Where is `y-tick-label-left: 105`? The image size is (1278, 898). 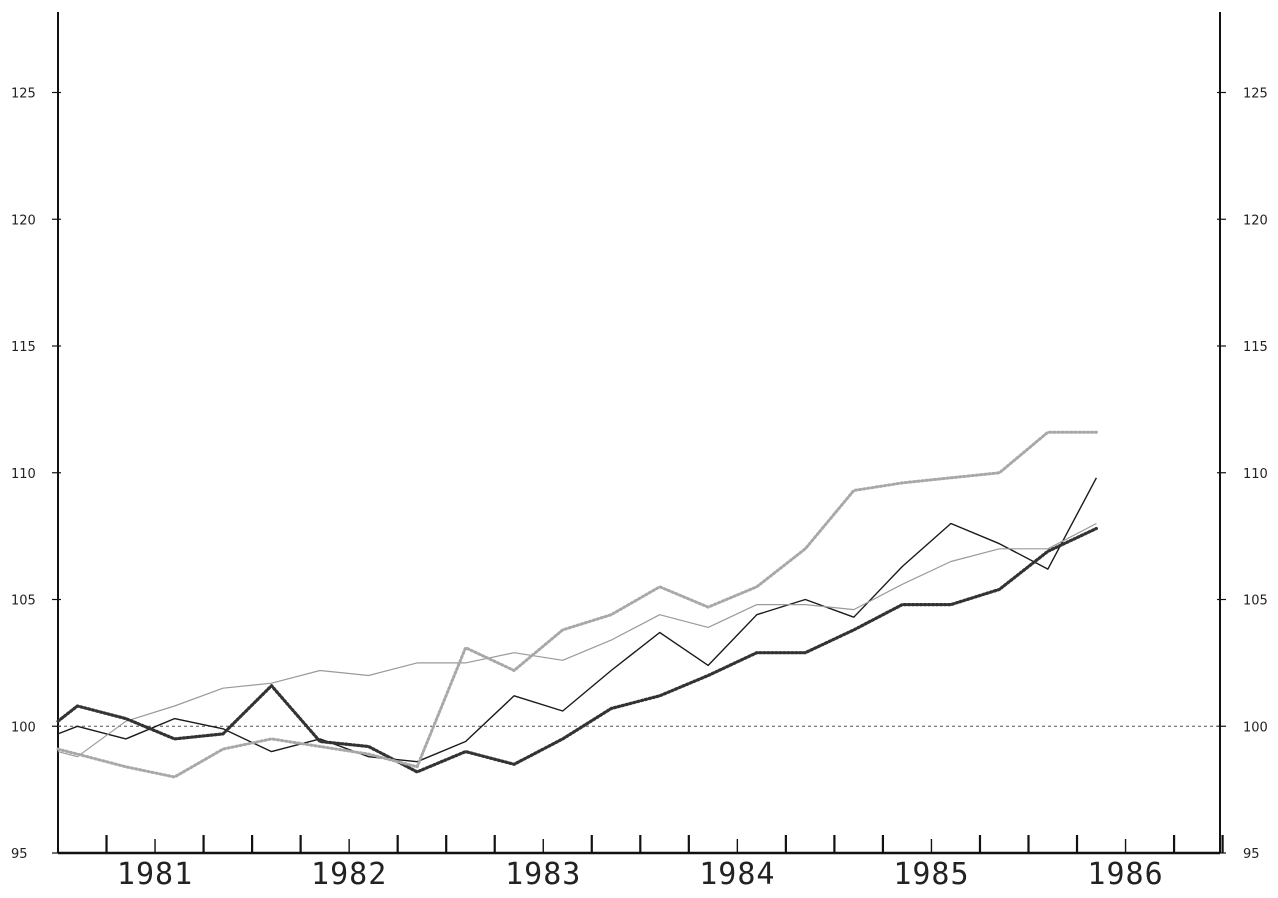
y-tick-label-left: 105 is located at coordinates (23, 601).